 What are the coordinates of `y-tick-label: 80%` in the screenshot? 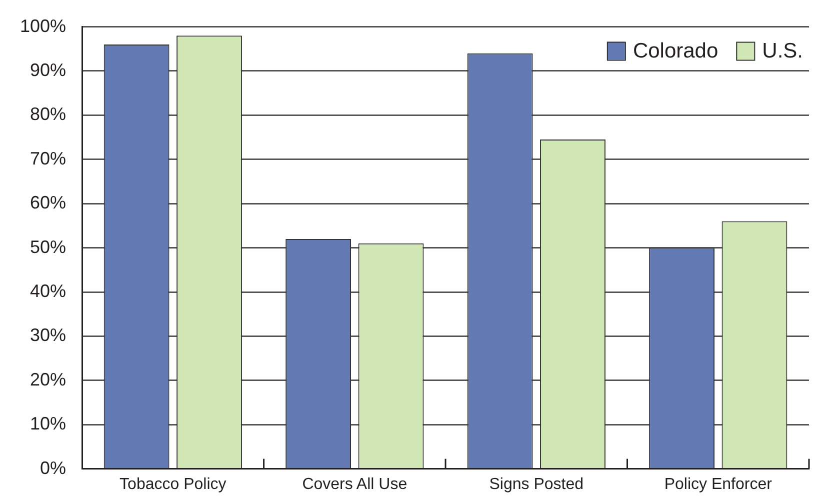 It's located at (48, 114).